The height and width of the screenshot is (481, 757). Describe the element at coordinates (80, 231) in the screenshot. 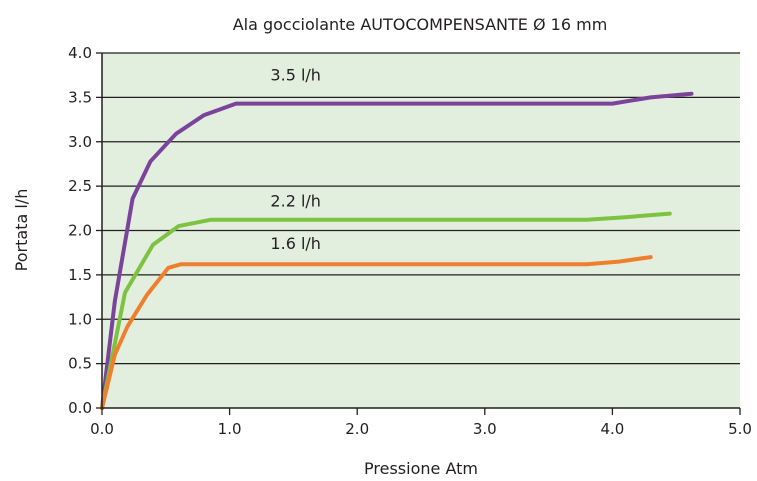

I see `y-tick-label: 2.0` at that location.